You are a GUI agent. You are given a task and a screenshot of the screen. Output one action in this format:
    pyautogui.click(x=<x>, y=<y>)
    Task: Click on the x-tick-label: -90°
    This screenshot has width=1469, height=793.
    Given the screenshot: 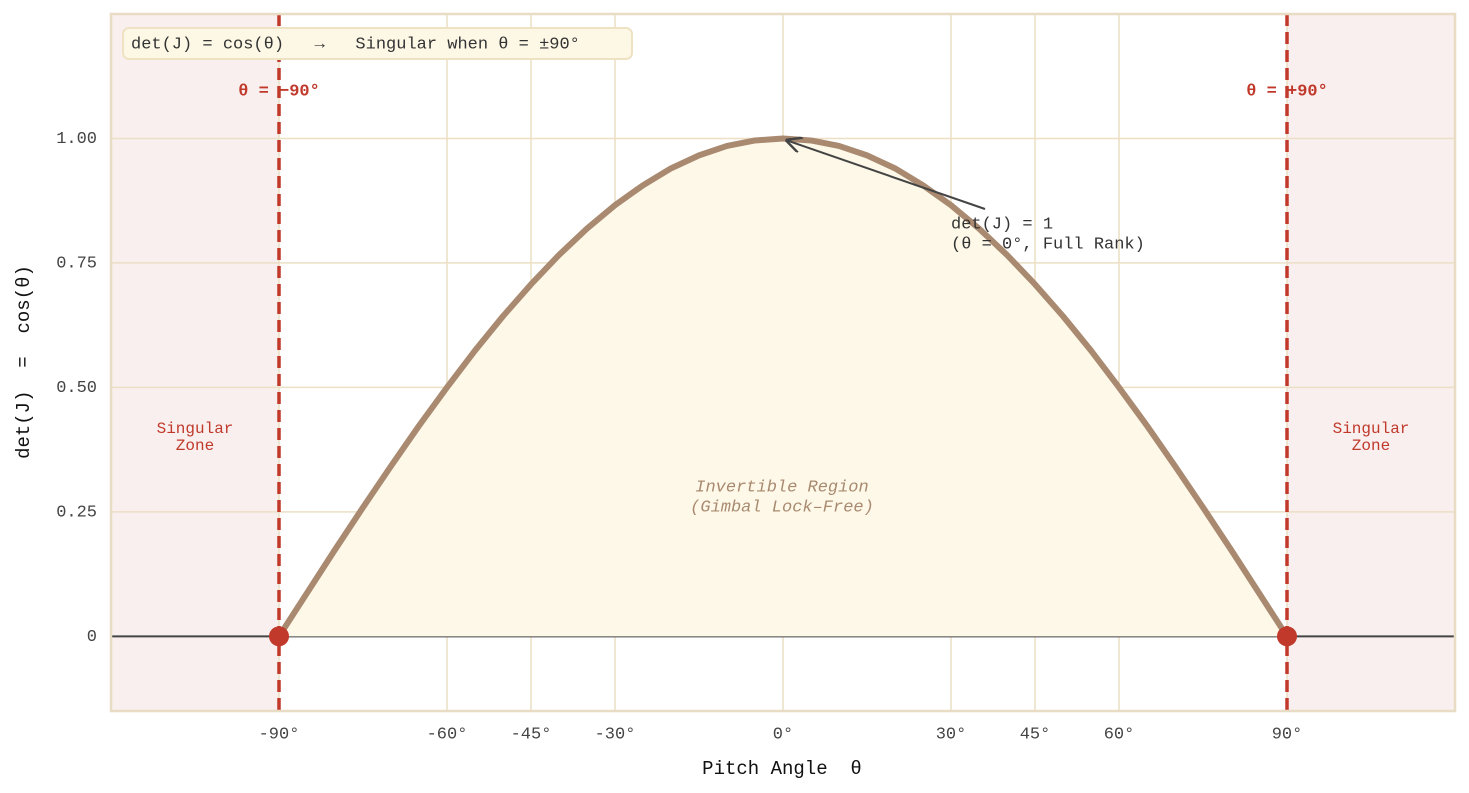 What is the action you would take?
    pyautogui.click(x=279, y=734)
    